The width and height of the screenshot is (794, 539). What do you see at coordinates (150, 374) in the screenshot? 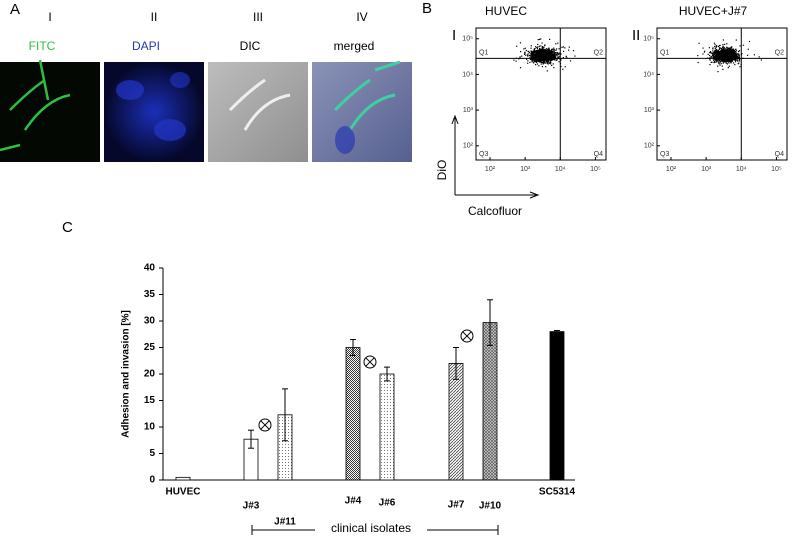
I see `y-tick-label: 20` at bounding box center [150, 374].